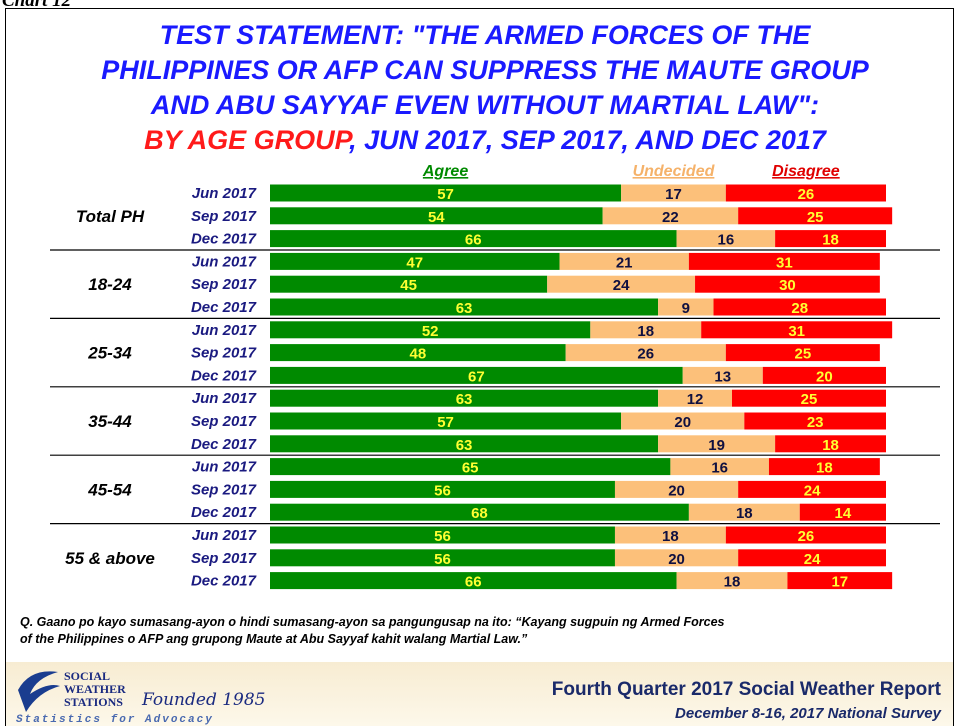  What do you see at coordinates (806, 171) in the screenshot?
I see `legend-entry: Disagree` at bounding box center [806, 171].